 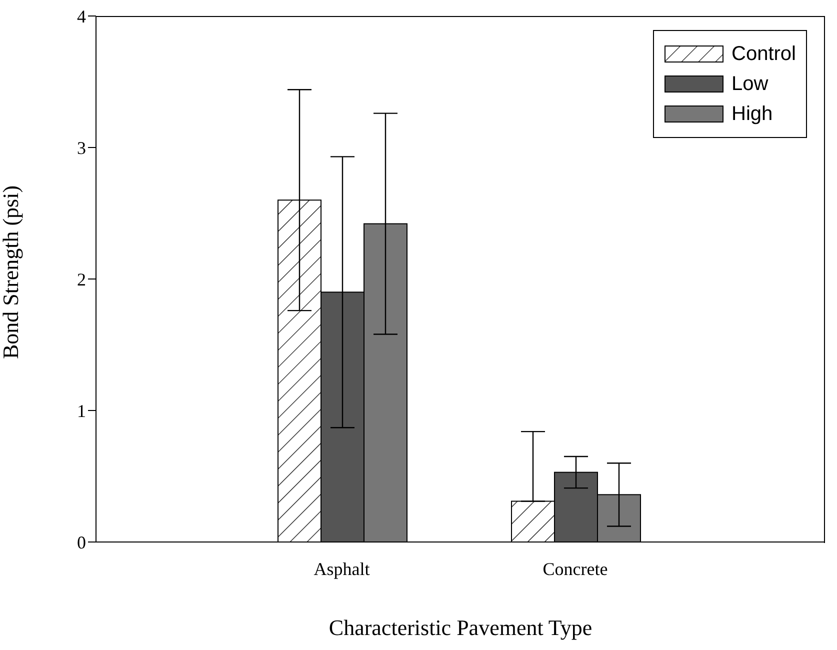 What do you see at coordinates (11, 272) in the screenshot?
I see `y-axis-title: Bond Strength (psi)` at bounding box center [11, 272].